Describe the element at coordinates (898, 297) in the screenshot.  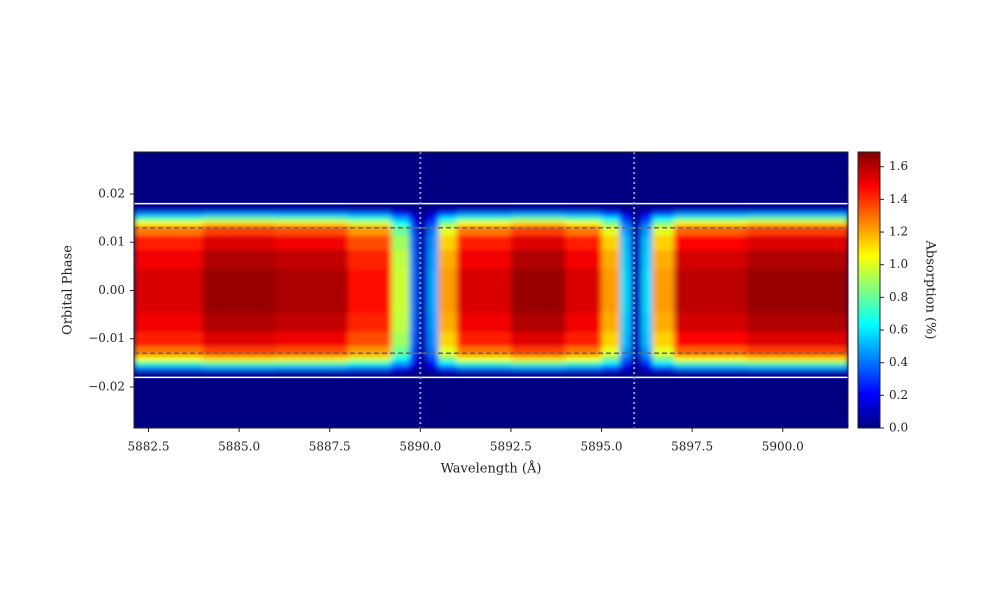
I see `colorbar-tick-label: 0.8` at that location.